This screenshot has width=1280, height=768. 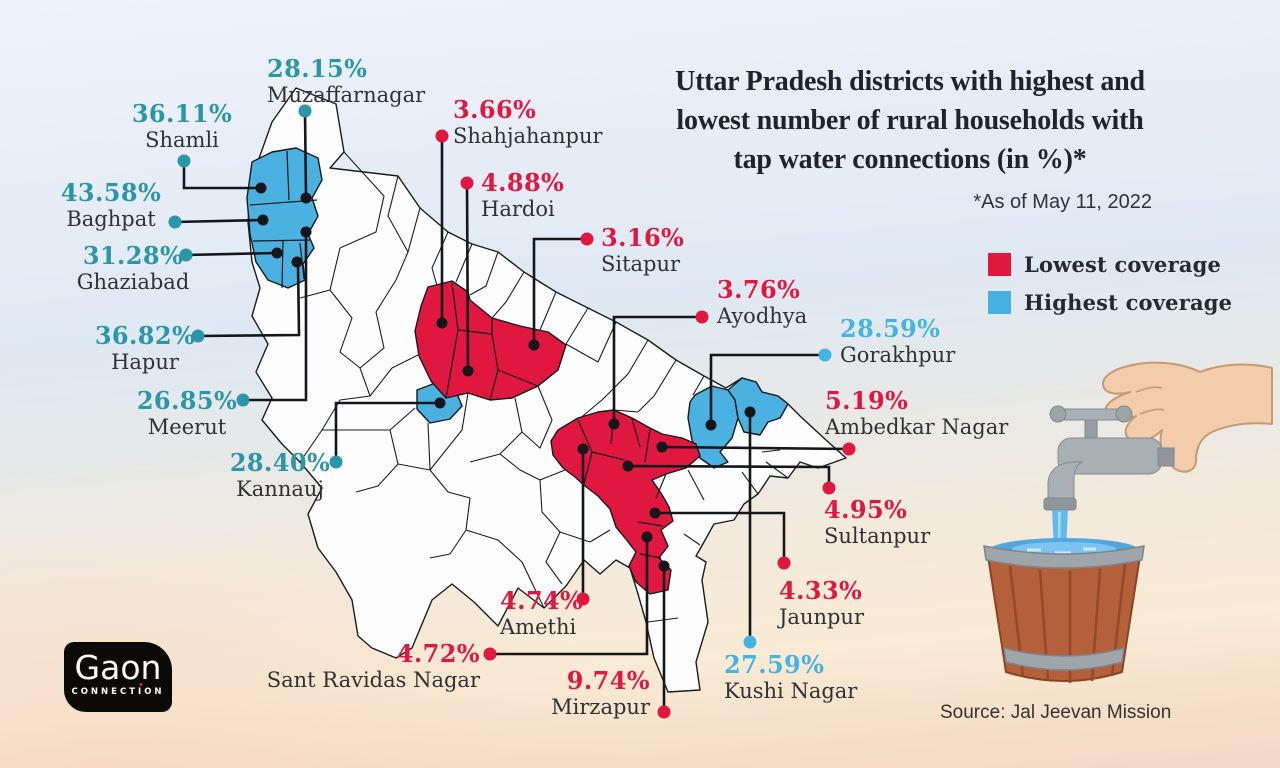 I want to click on callout-line-gorakhpur, so click(x=767, y=389).